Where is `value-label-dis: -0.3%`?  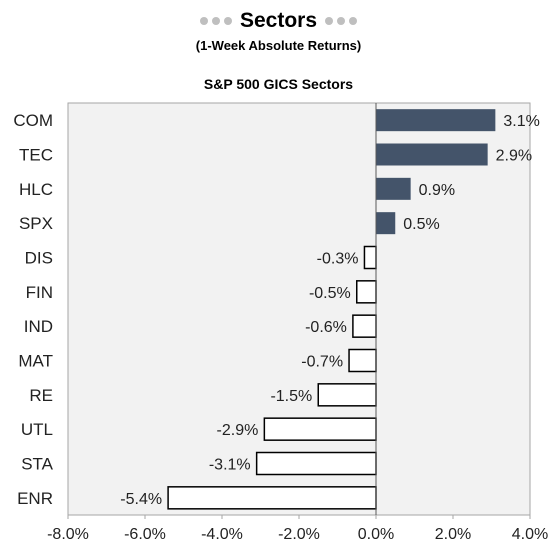 value-label-dis: -0.3% is located at coordinates (338, 259).